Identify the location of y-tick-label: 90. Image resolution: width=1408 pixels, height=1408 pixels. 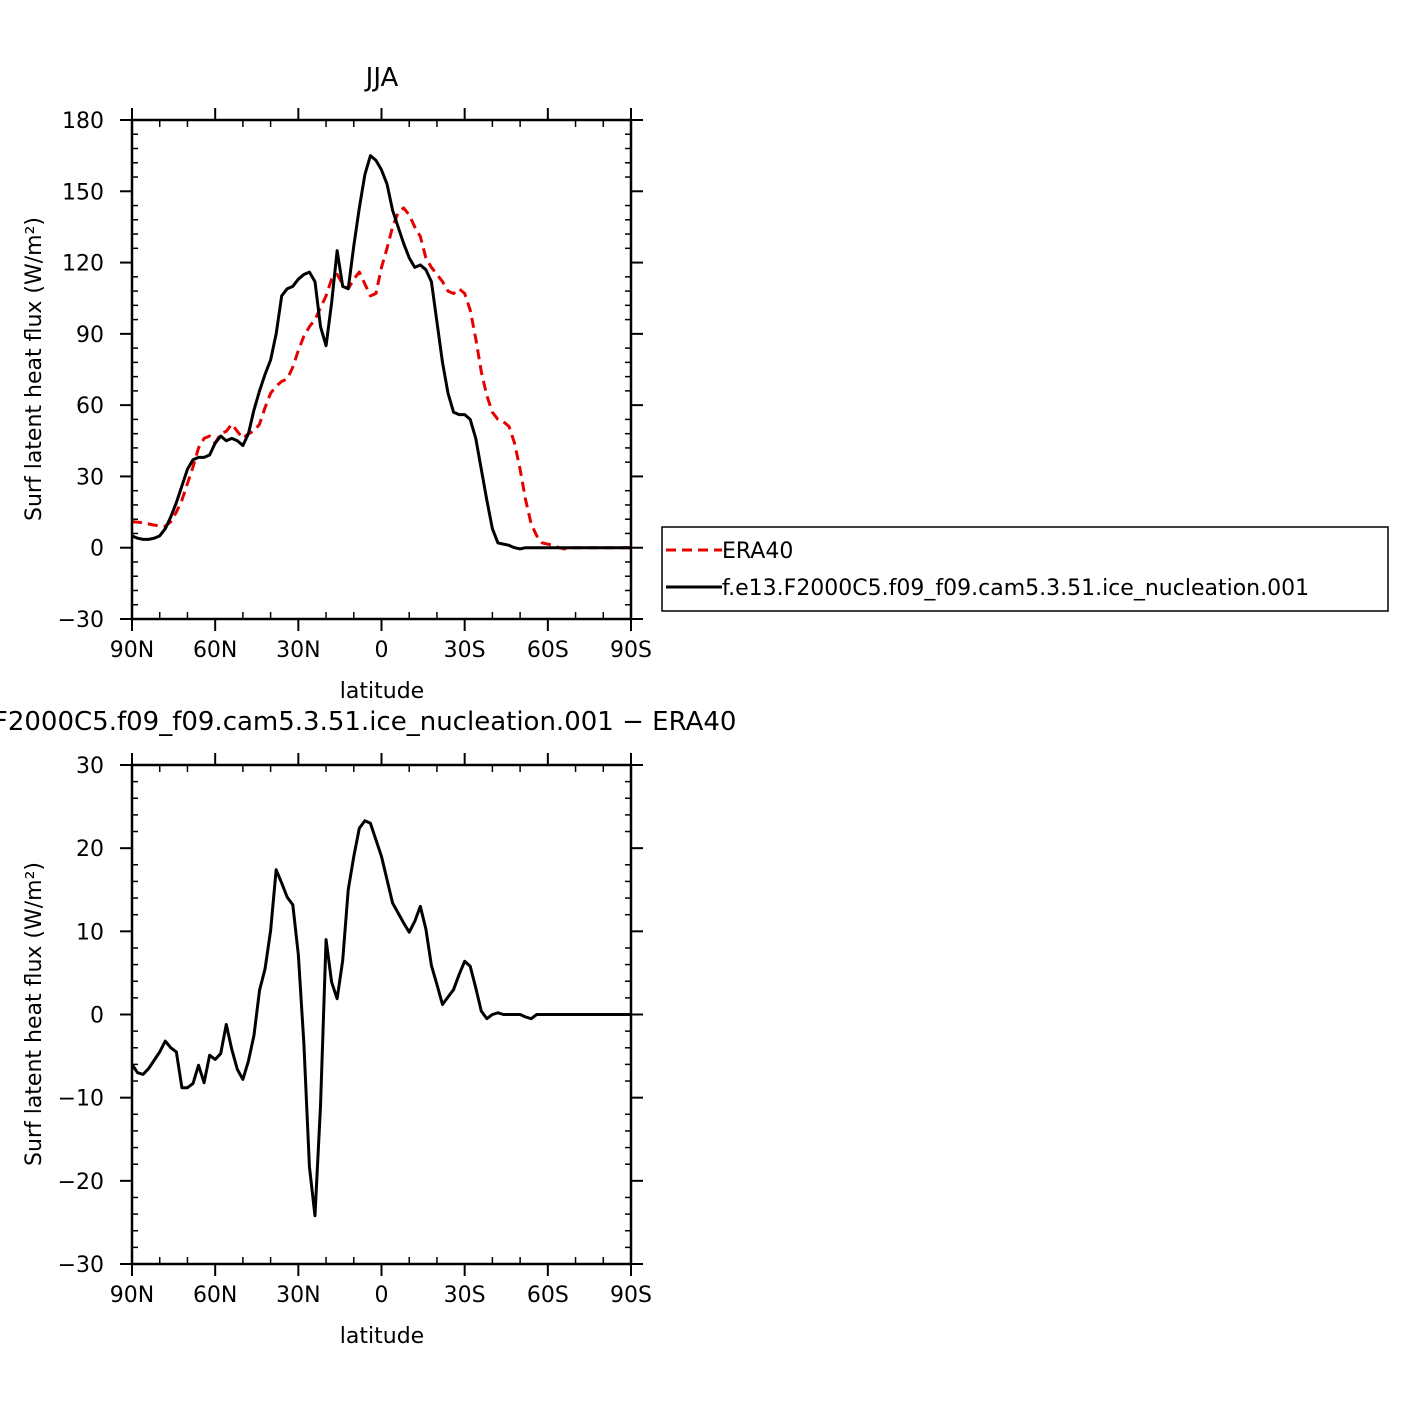
(90, 335).